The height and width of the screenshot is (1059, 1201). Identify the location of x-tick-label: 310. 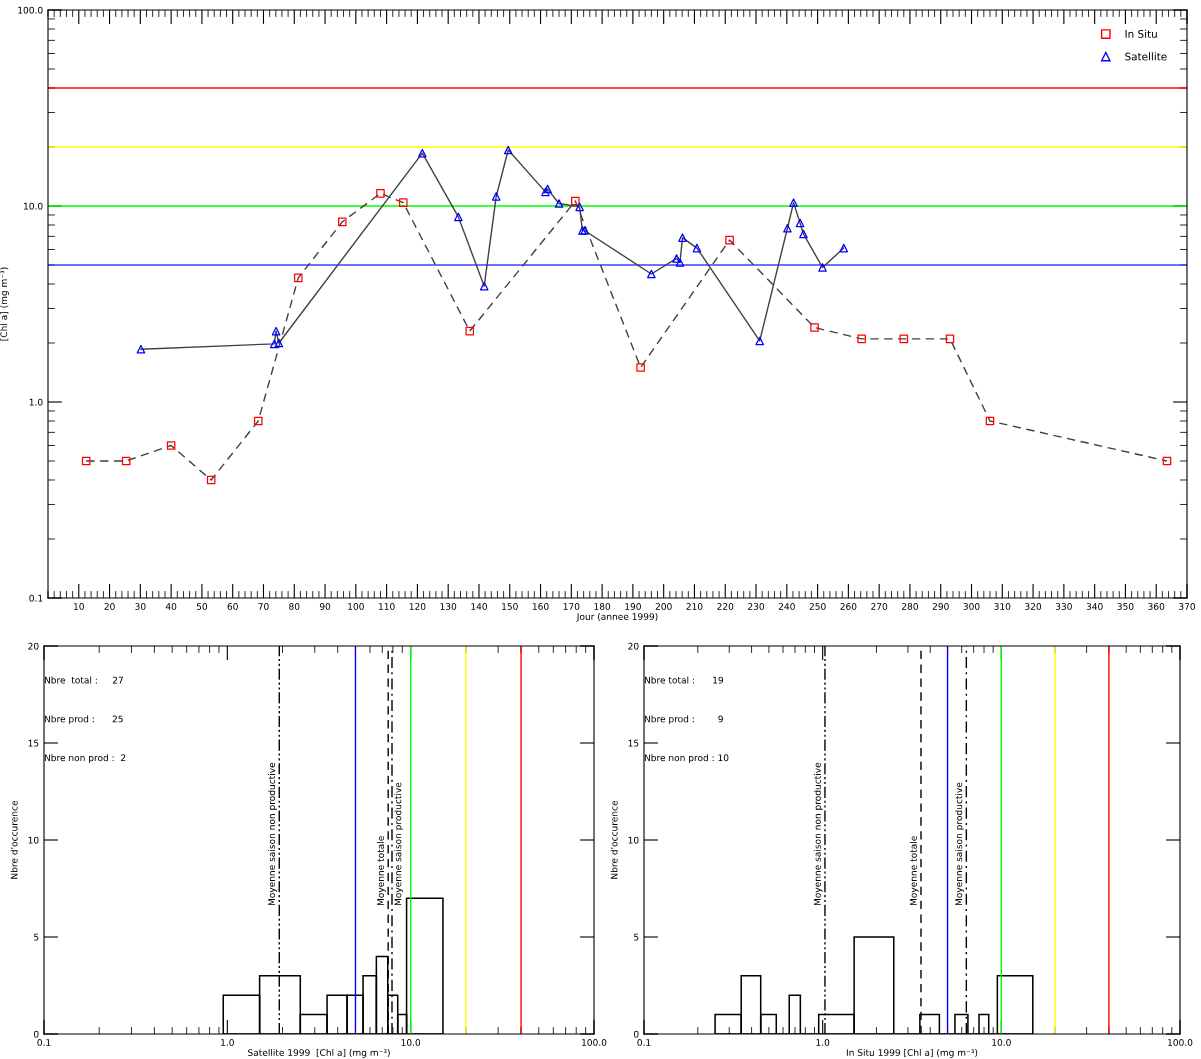
(1002, 606).